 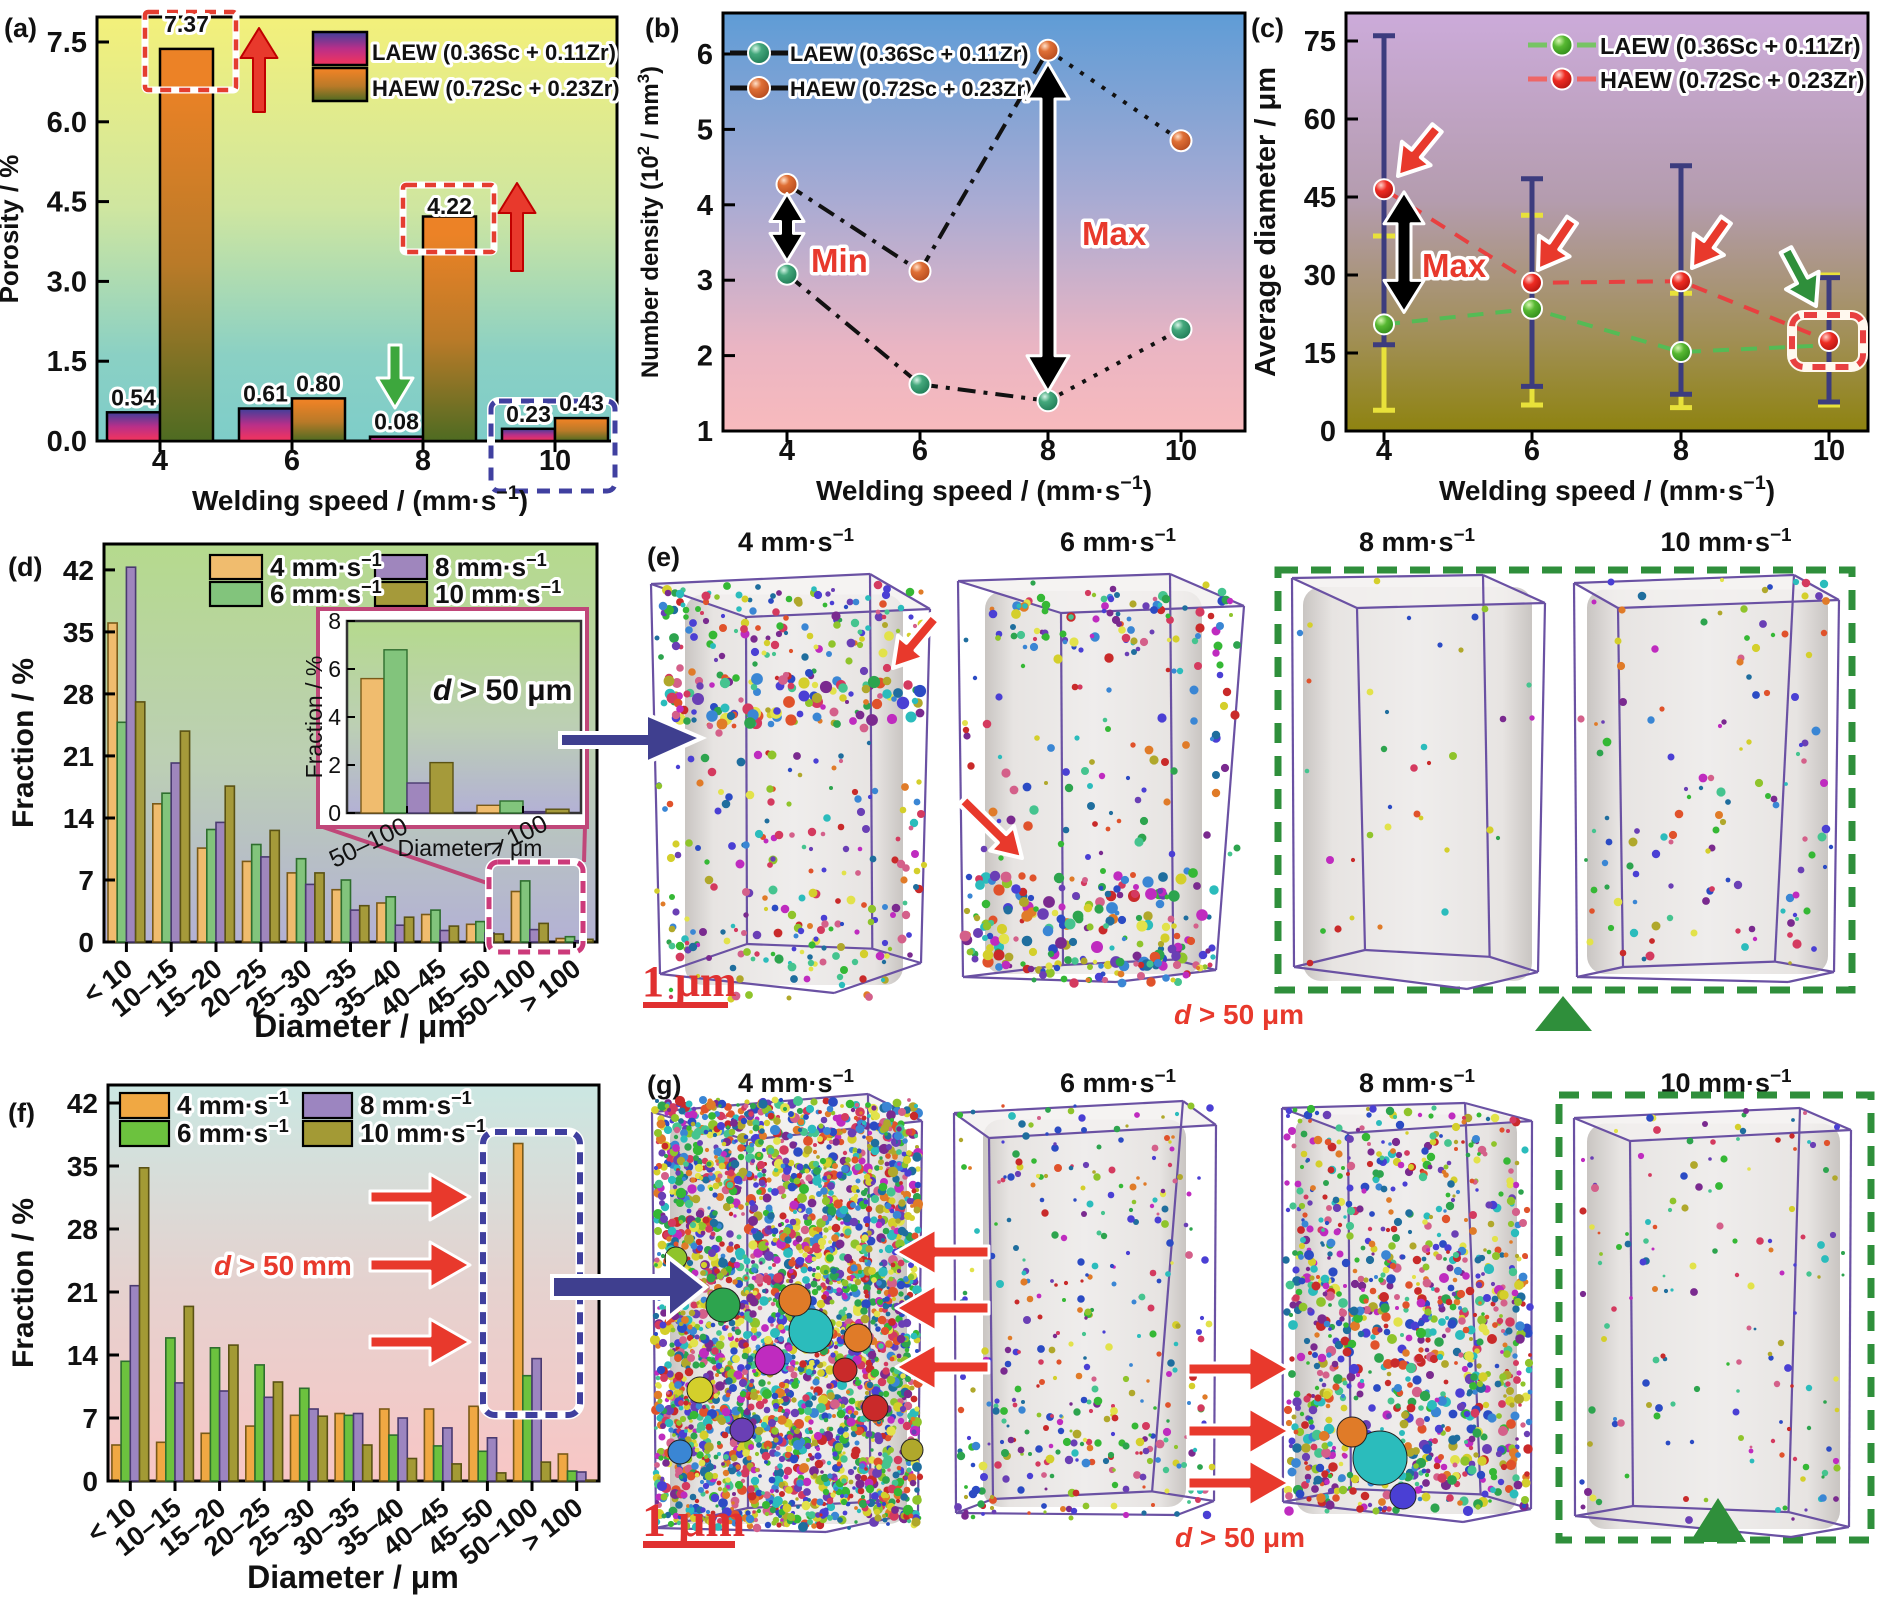 I want to click on svg-text: 45, so click(x=1320, y=198).